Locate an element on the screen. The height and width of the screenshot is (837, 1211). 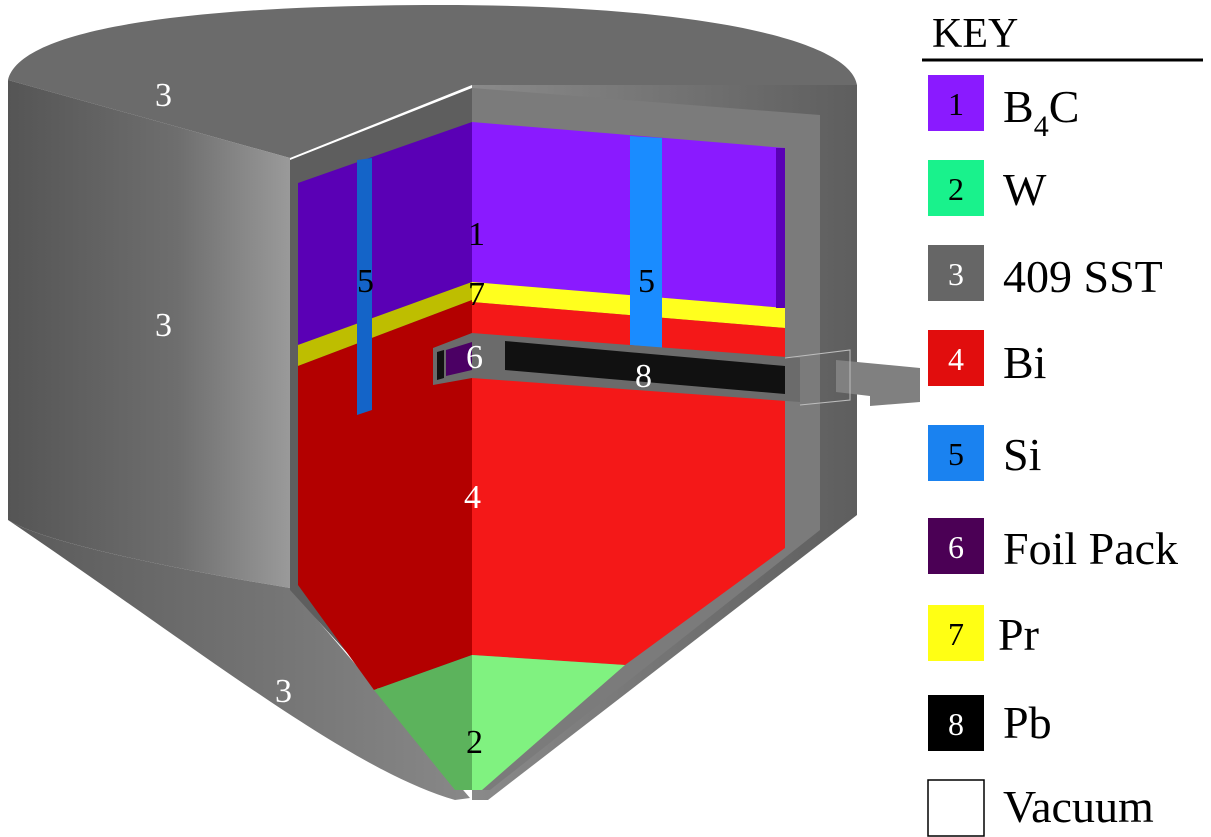
pr-left is located at coordinates (385, 324).